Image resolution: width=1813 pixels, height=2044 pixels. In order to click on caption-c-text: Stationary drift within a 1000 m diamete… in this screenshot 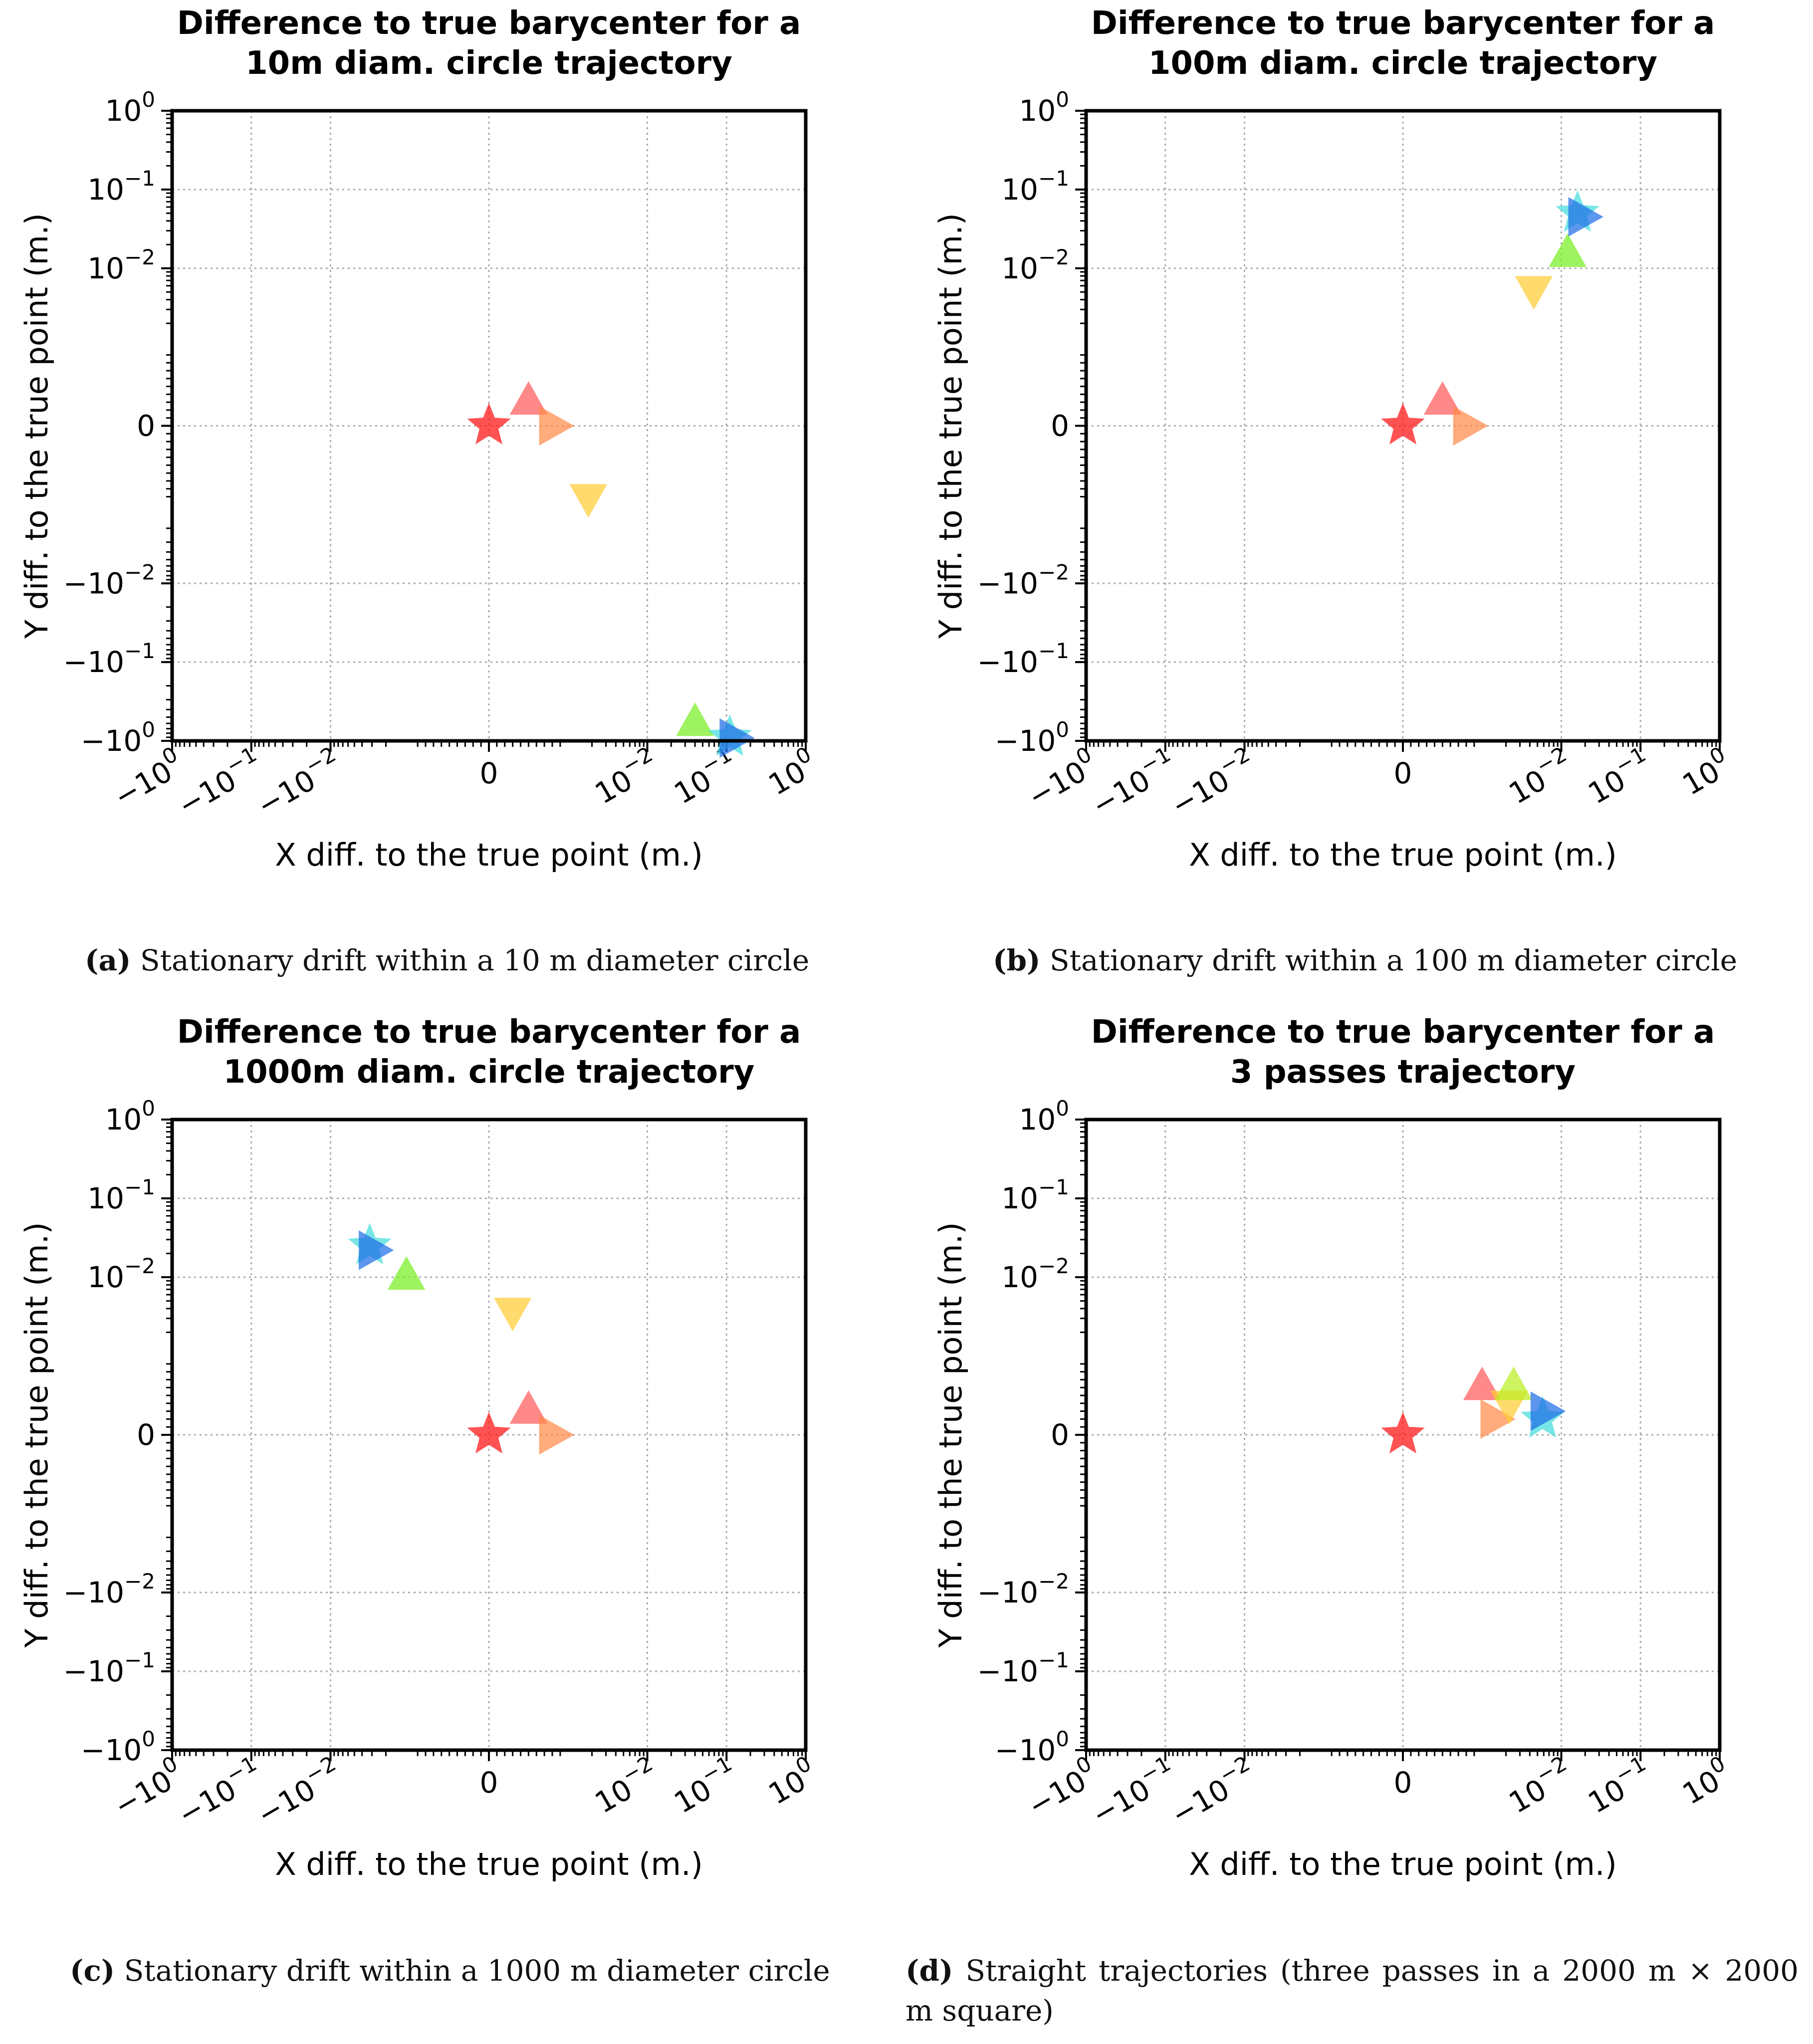, I will do `click(477, 1971)`.